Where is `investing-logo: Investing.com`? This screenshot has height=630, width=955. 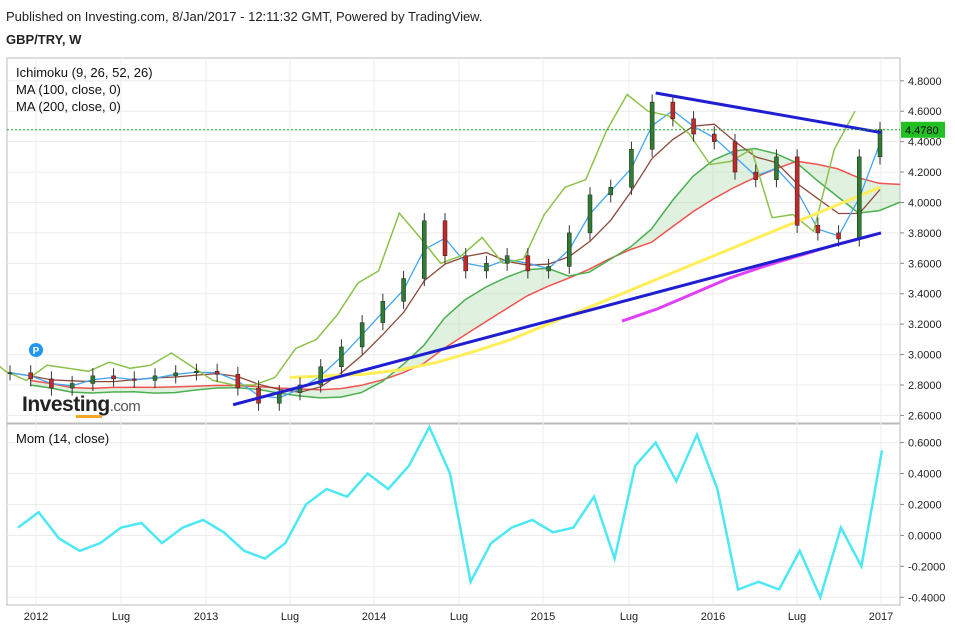
investing-logo: Investing.com is located at coordinates (81, 405).